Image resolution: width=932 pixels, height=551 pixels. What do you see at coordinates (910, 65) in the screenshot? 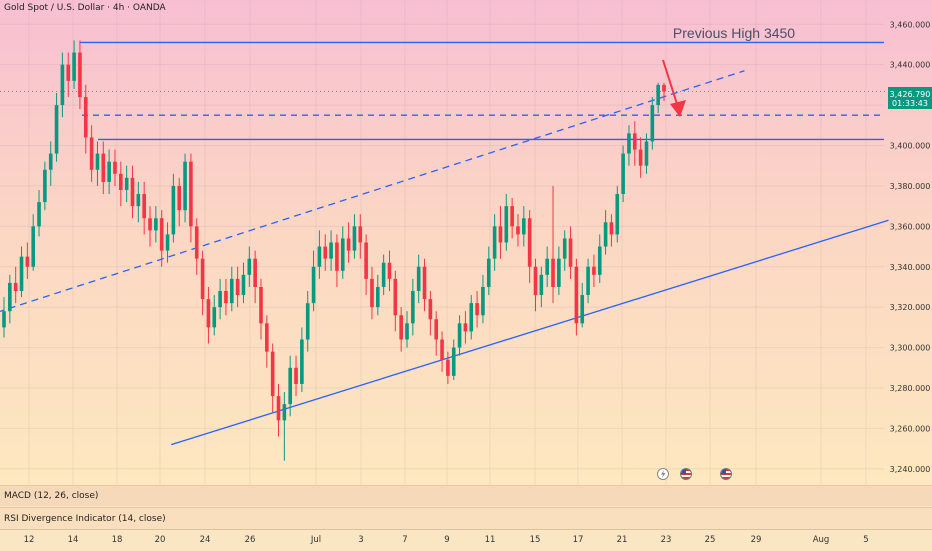
I see `price-axis-label: 3,440.000` at bounding box center [910, 65].